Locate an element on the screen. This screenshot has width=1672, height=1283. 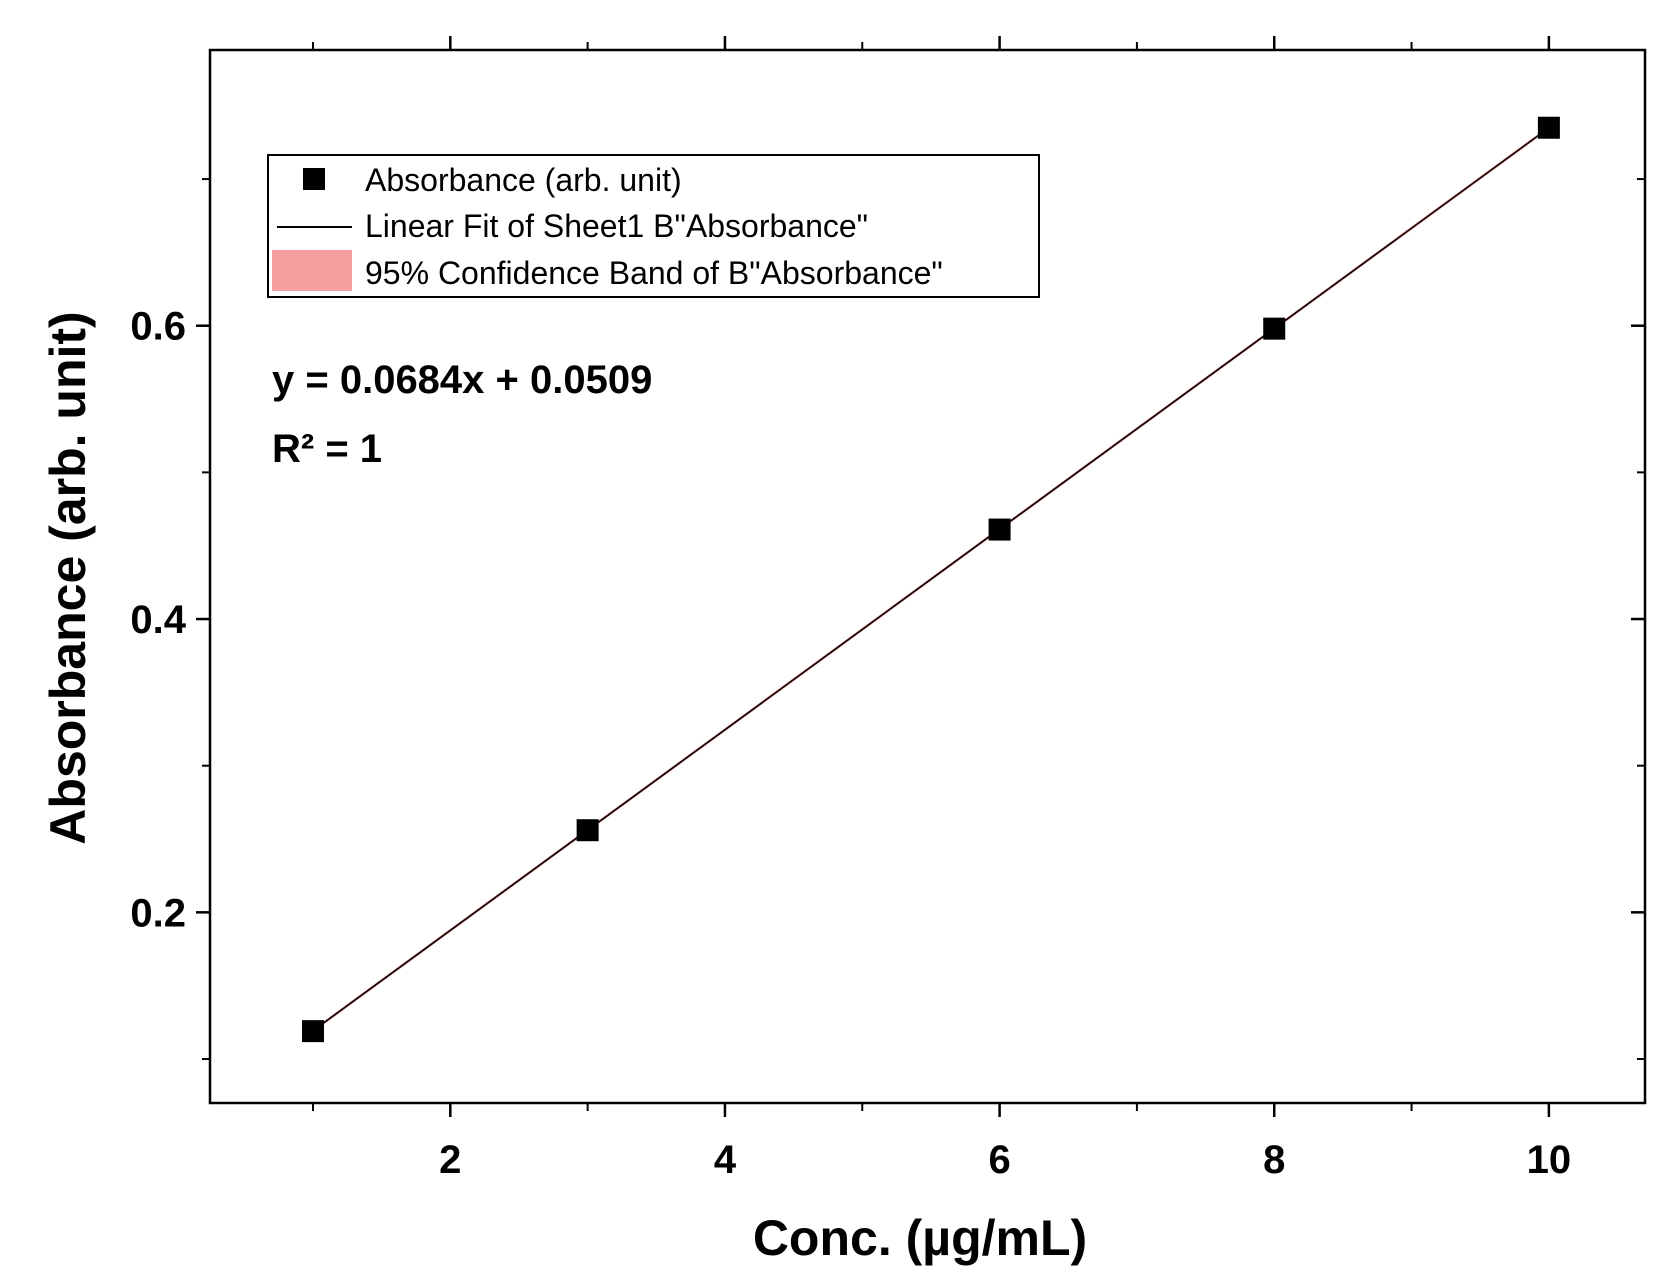
legend-marker-band is located at coordinates (312, 270).